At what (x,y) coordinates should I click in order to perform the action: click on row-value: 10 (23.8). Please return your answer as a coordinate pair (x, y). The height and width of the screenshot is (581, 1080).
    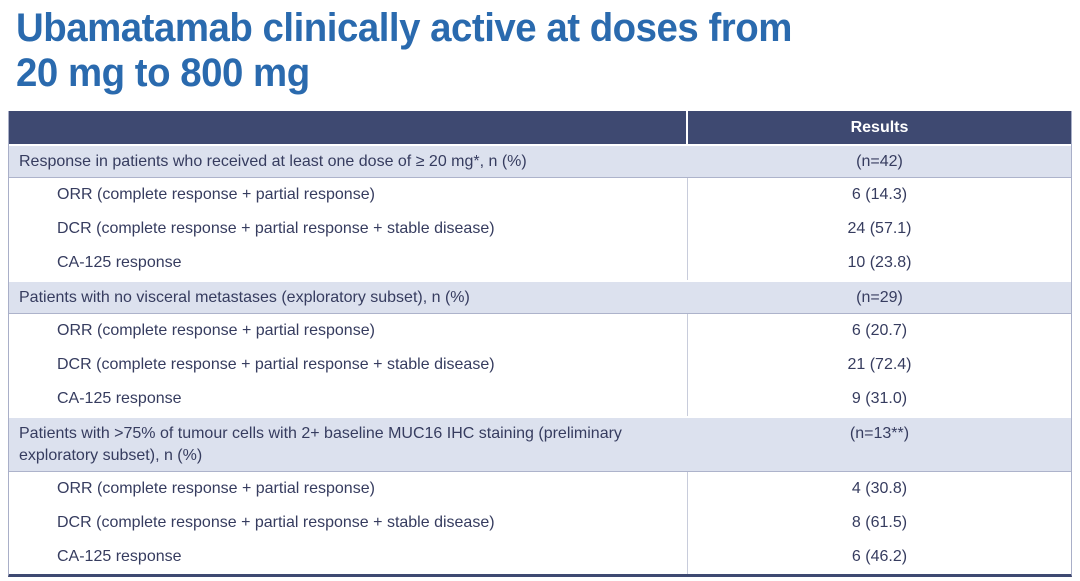
    Looking at the image, I should click on (879, 262).